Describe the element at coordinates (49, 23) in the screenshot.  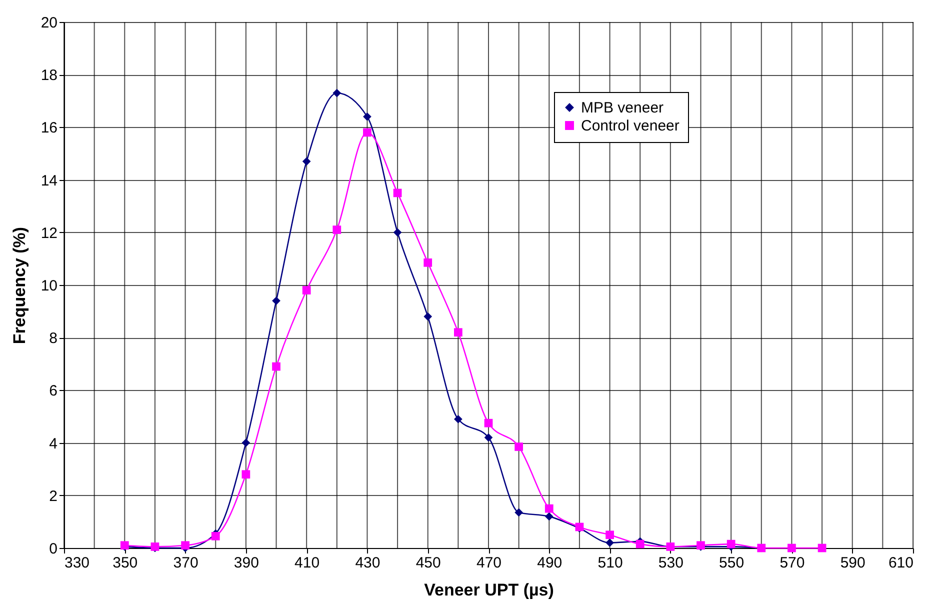
I see `y-tick-label: 20` at that location.